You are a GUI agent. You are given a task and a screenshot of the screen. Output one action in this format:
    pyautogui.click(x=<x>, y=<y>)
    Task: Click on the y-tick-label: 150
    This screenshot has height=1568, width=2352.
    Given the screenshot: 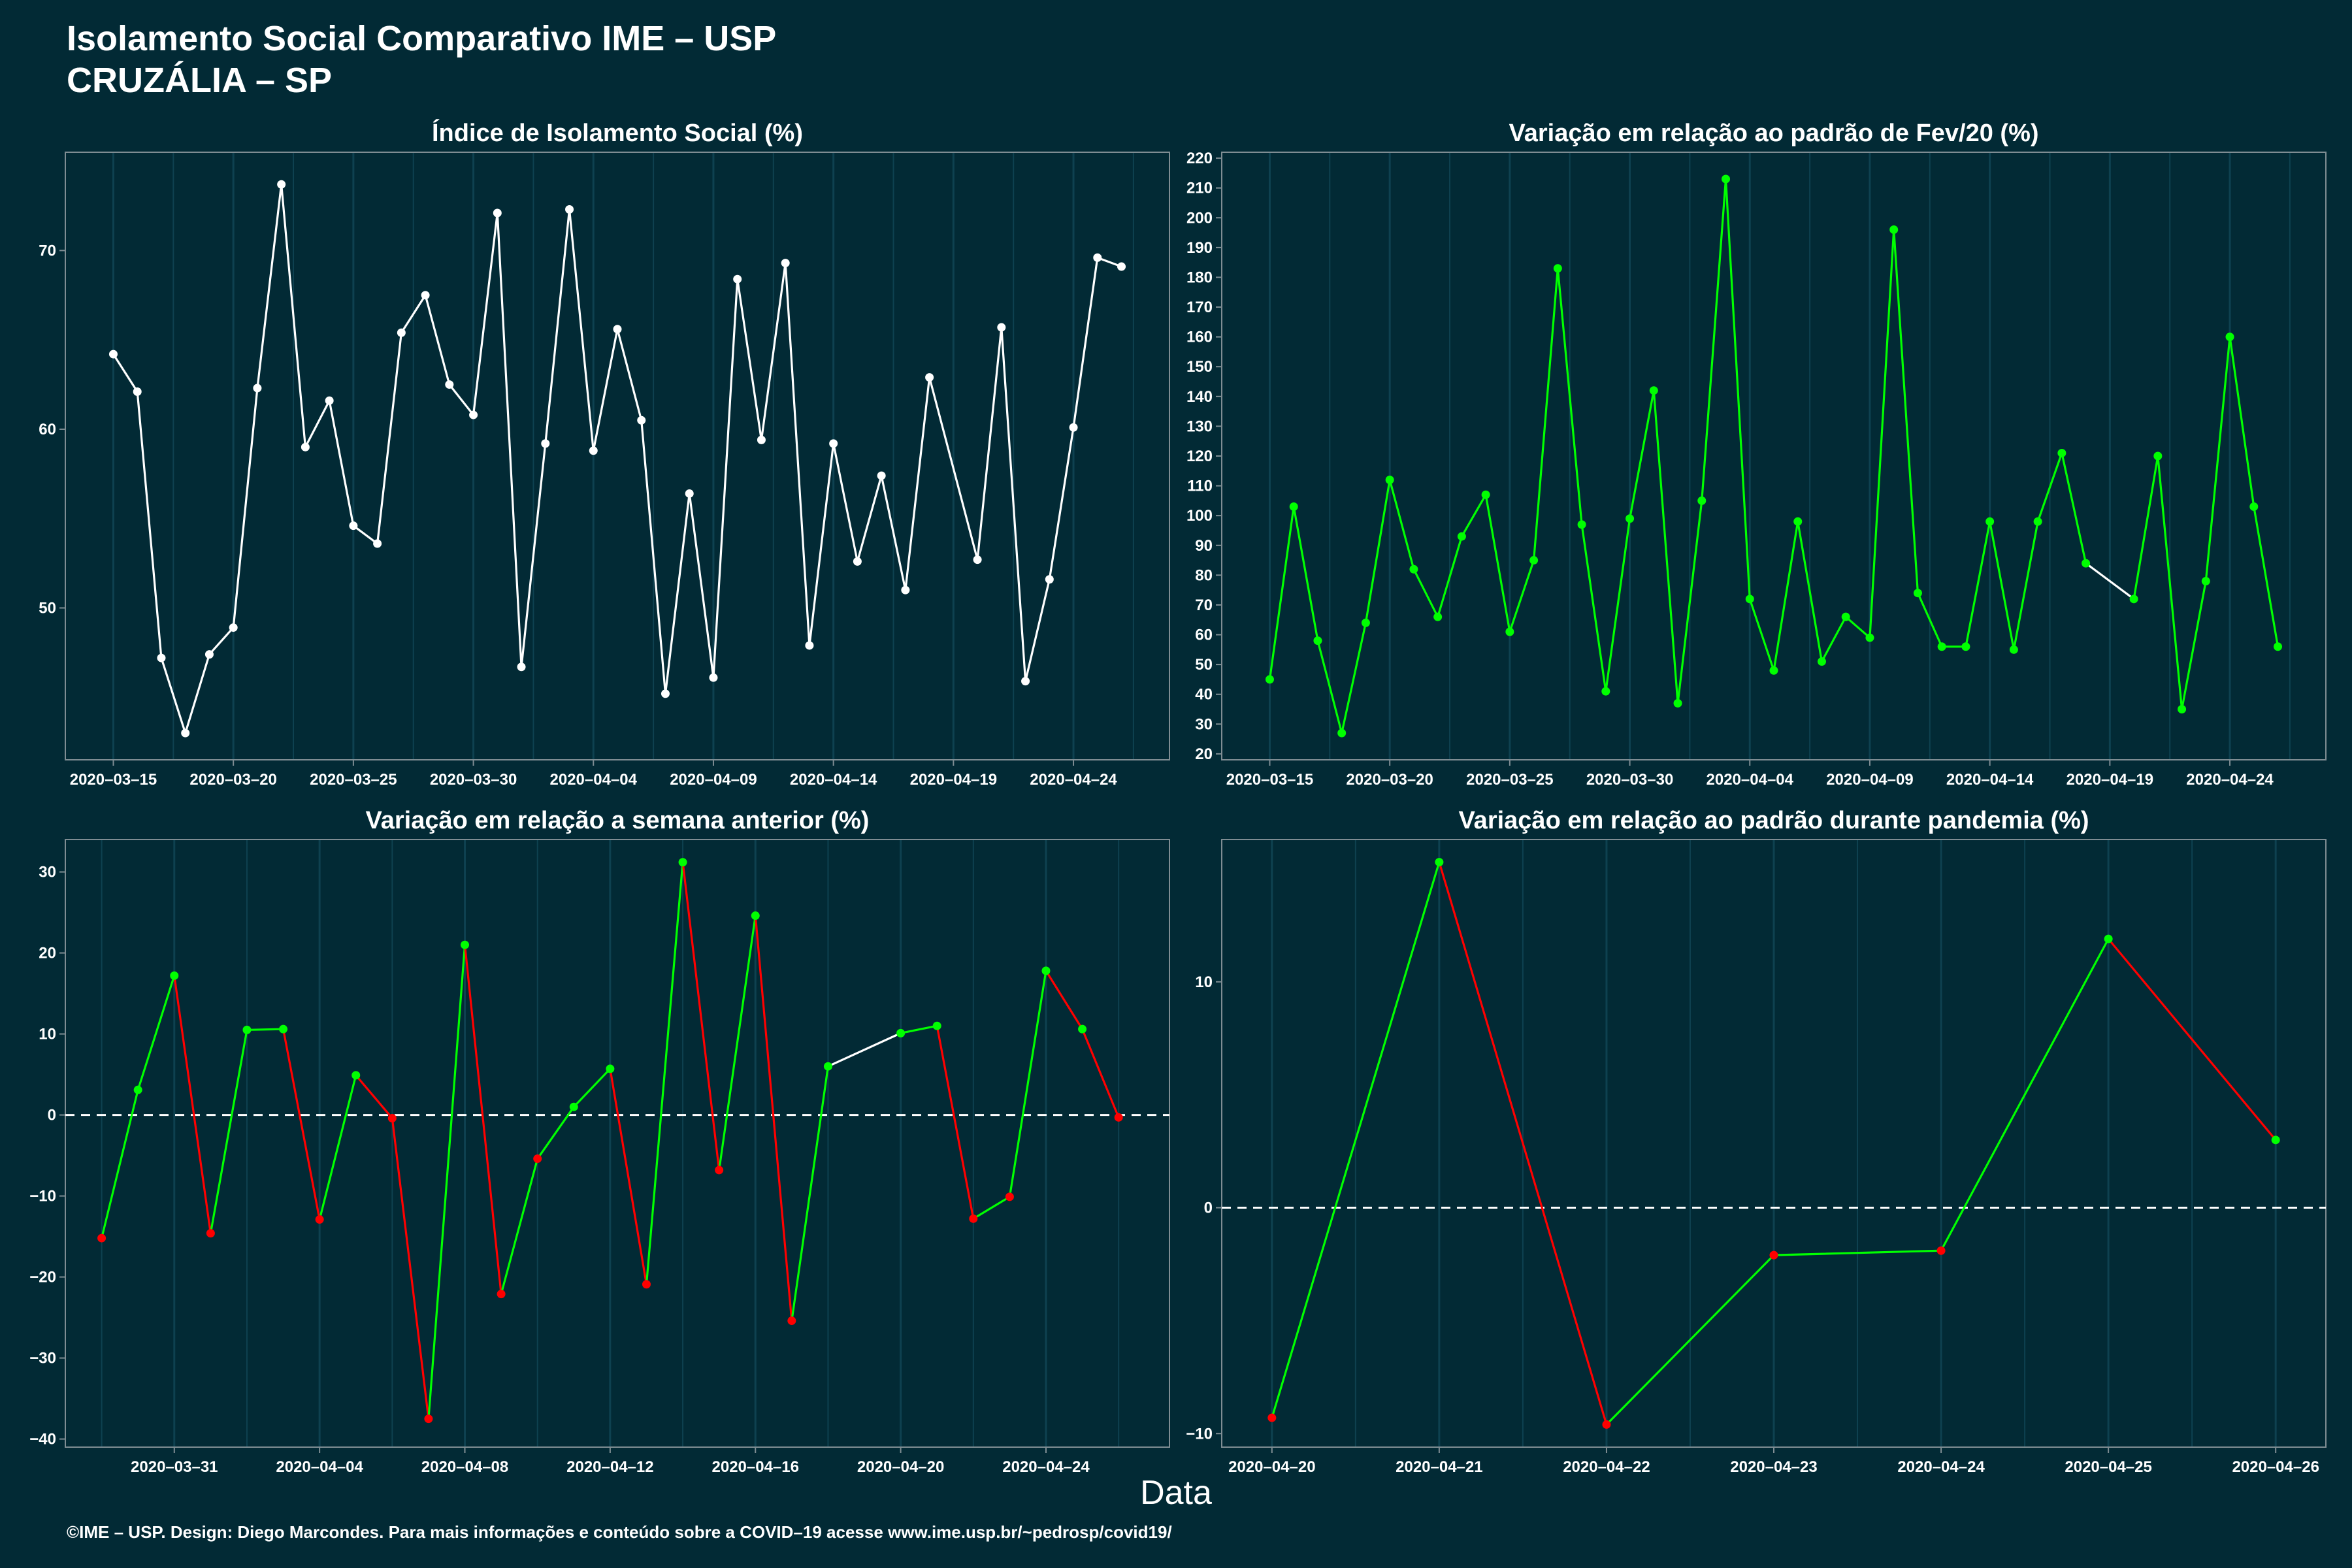 What is the action you would take?
    pyautogui.click(x=1199, y=367)
    